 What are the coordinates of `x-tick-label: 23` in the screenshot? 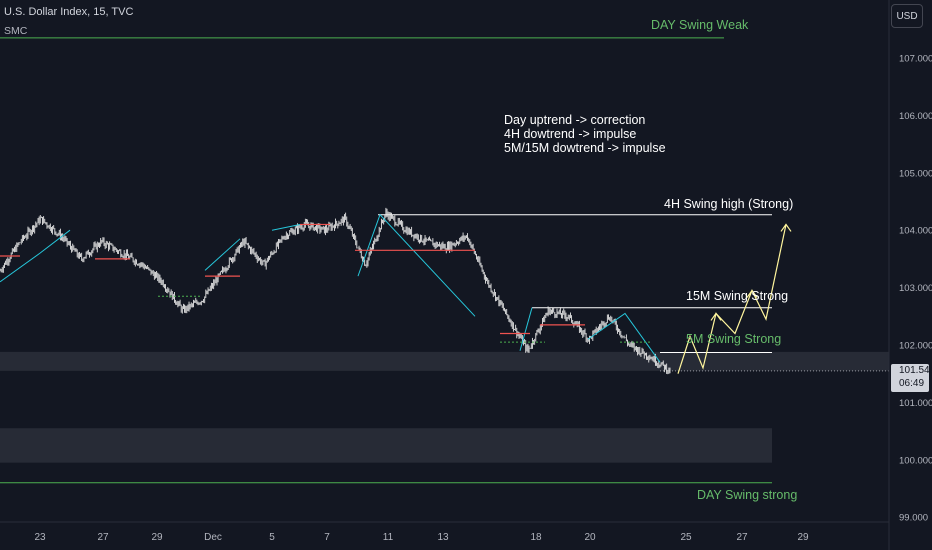 It's located at (40, 537).